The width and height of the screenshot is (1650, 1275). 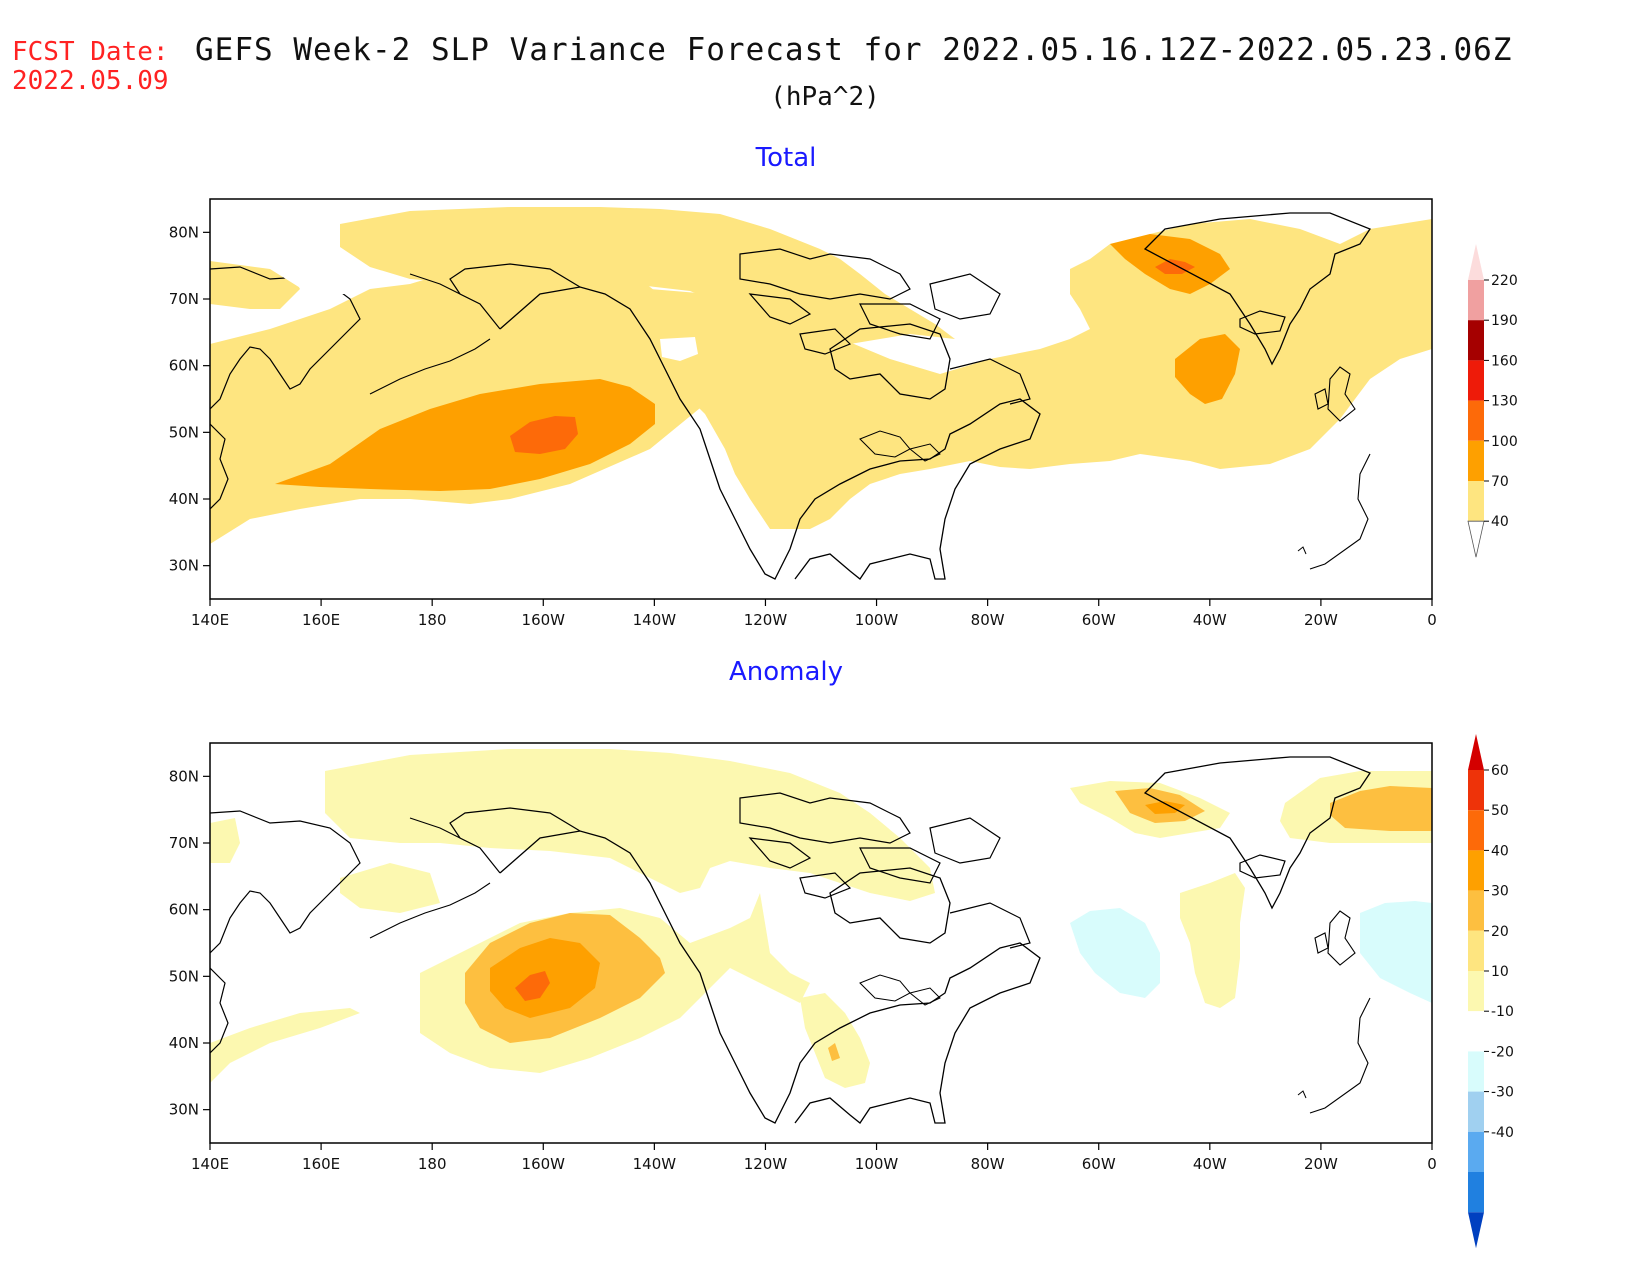 What do you see at coordinates (184, 299) in the screenshot?
I see `total-lat-label: 70N` at bounding box center [184, 299].